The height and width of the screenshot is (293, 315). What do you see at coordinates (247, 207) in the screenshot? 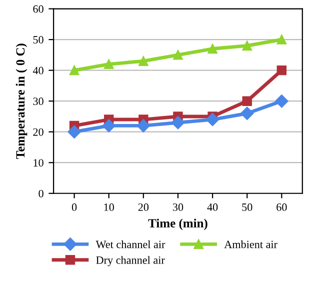
I see `x-tick-label: 50` at bounding box center [247, 207].